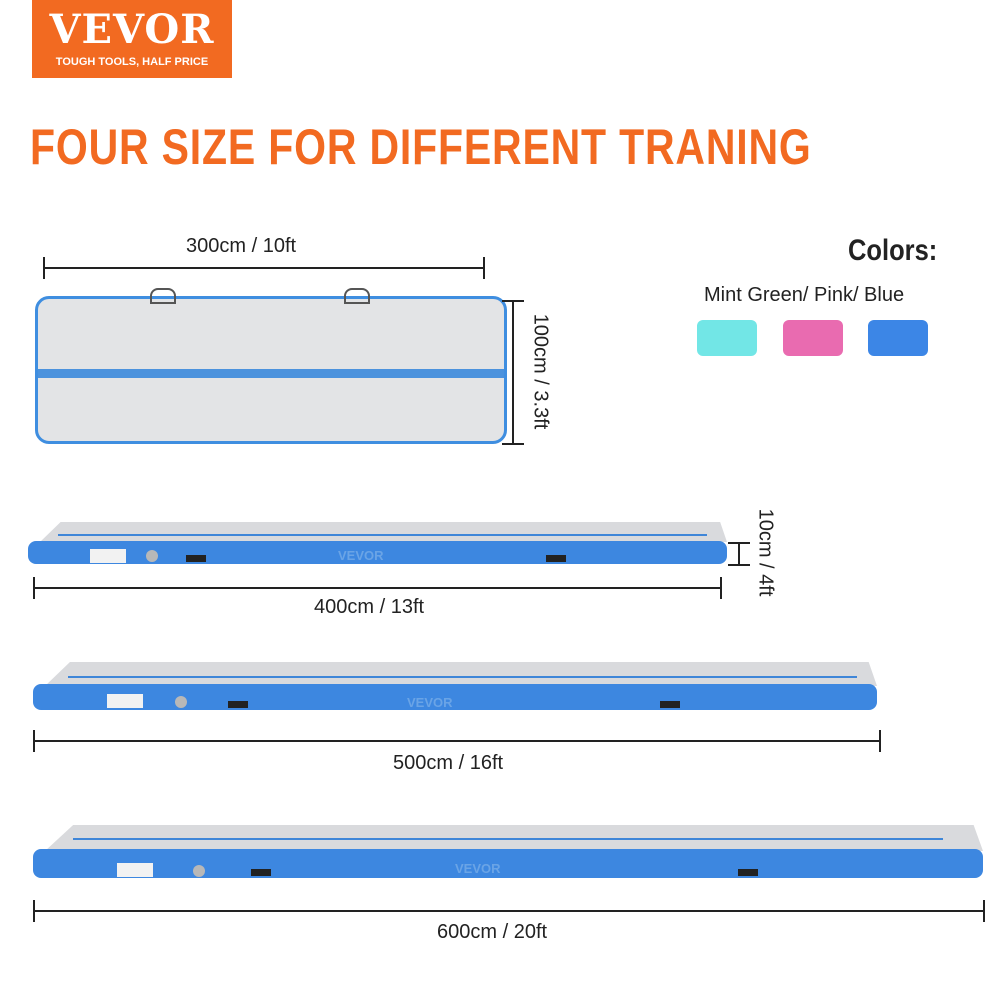  Describe the element at coordinates (765, 552) in the screenshot. I see `height-label: 10cm / 4ft` at that location.